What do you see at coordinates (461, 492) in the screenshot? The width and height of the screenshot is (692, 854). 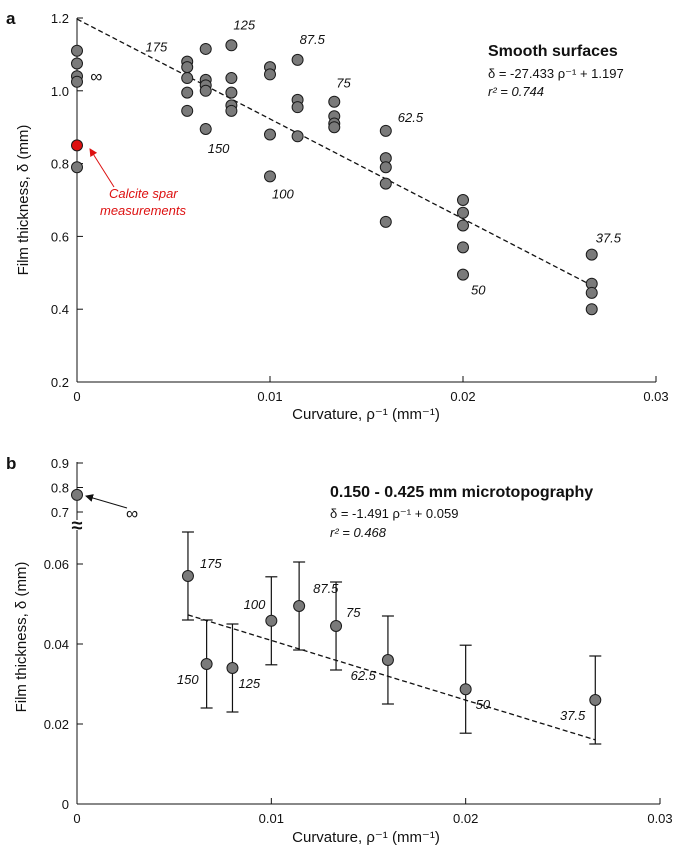 I see `panel-b-title: 0.150 - 0.425 mm microtopography` at bounding box center [461, 492].